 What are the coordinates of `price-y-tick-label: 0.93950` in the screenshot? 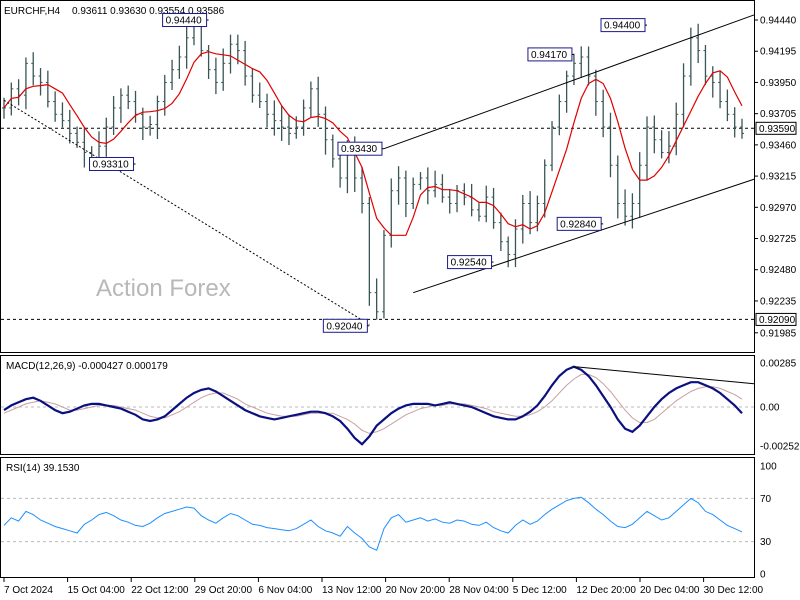 It's located at (778, 83).